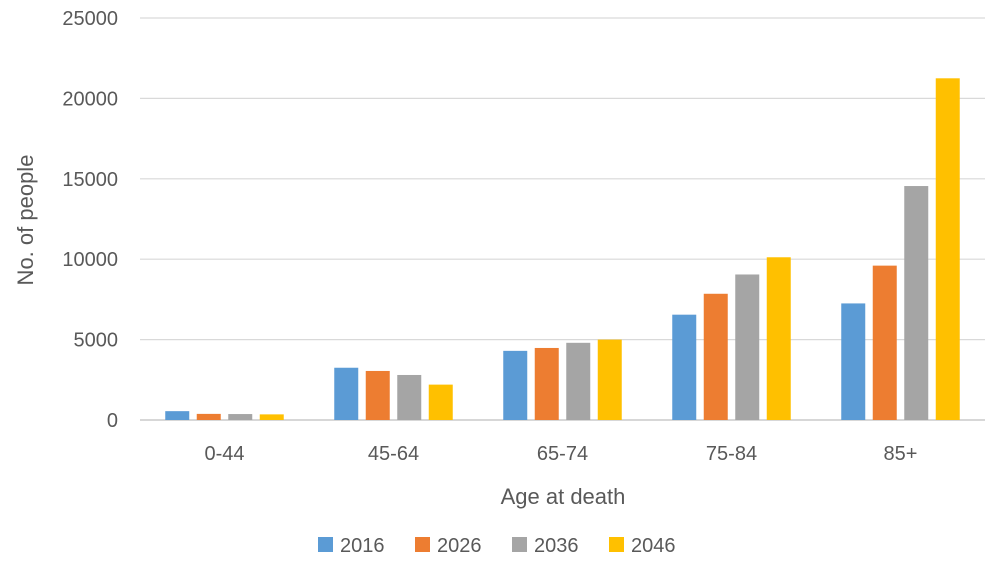  What do you see at coordinates (947, 249) in the screenshot?
I see `bar-2046-85+` at bounding box center [947, 249].